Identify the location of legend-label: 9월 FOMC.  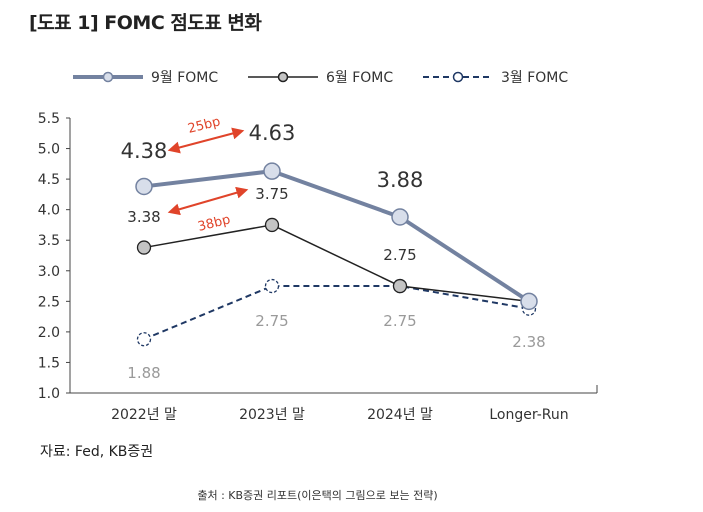
(184, 78).